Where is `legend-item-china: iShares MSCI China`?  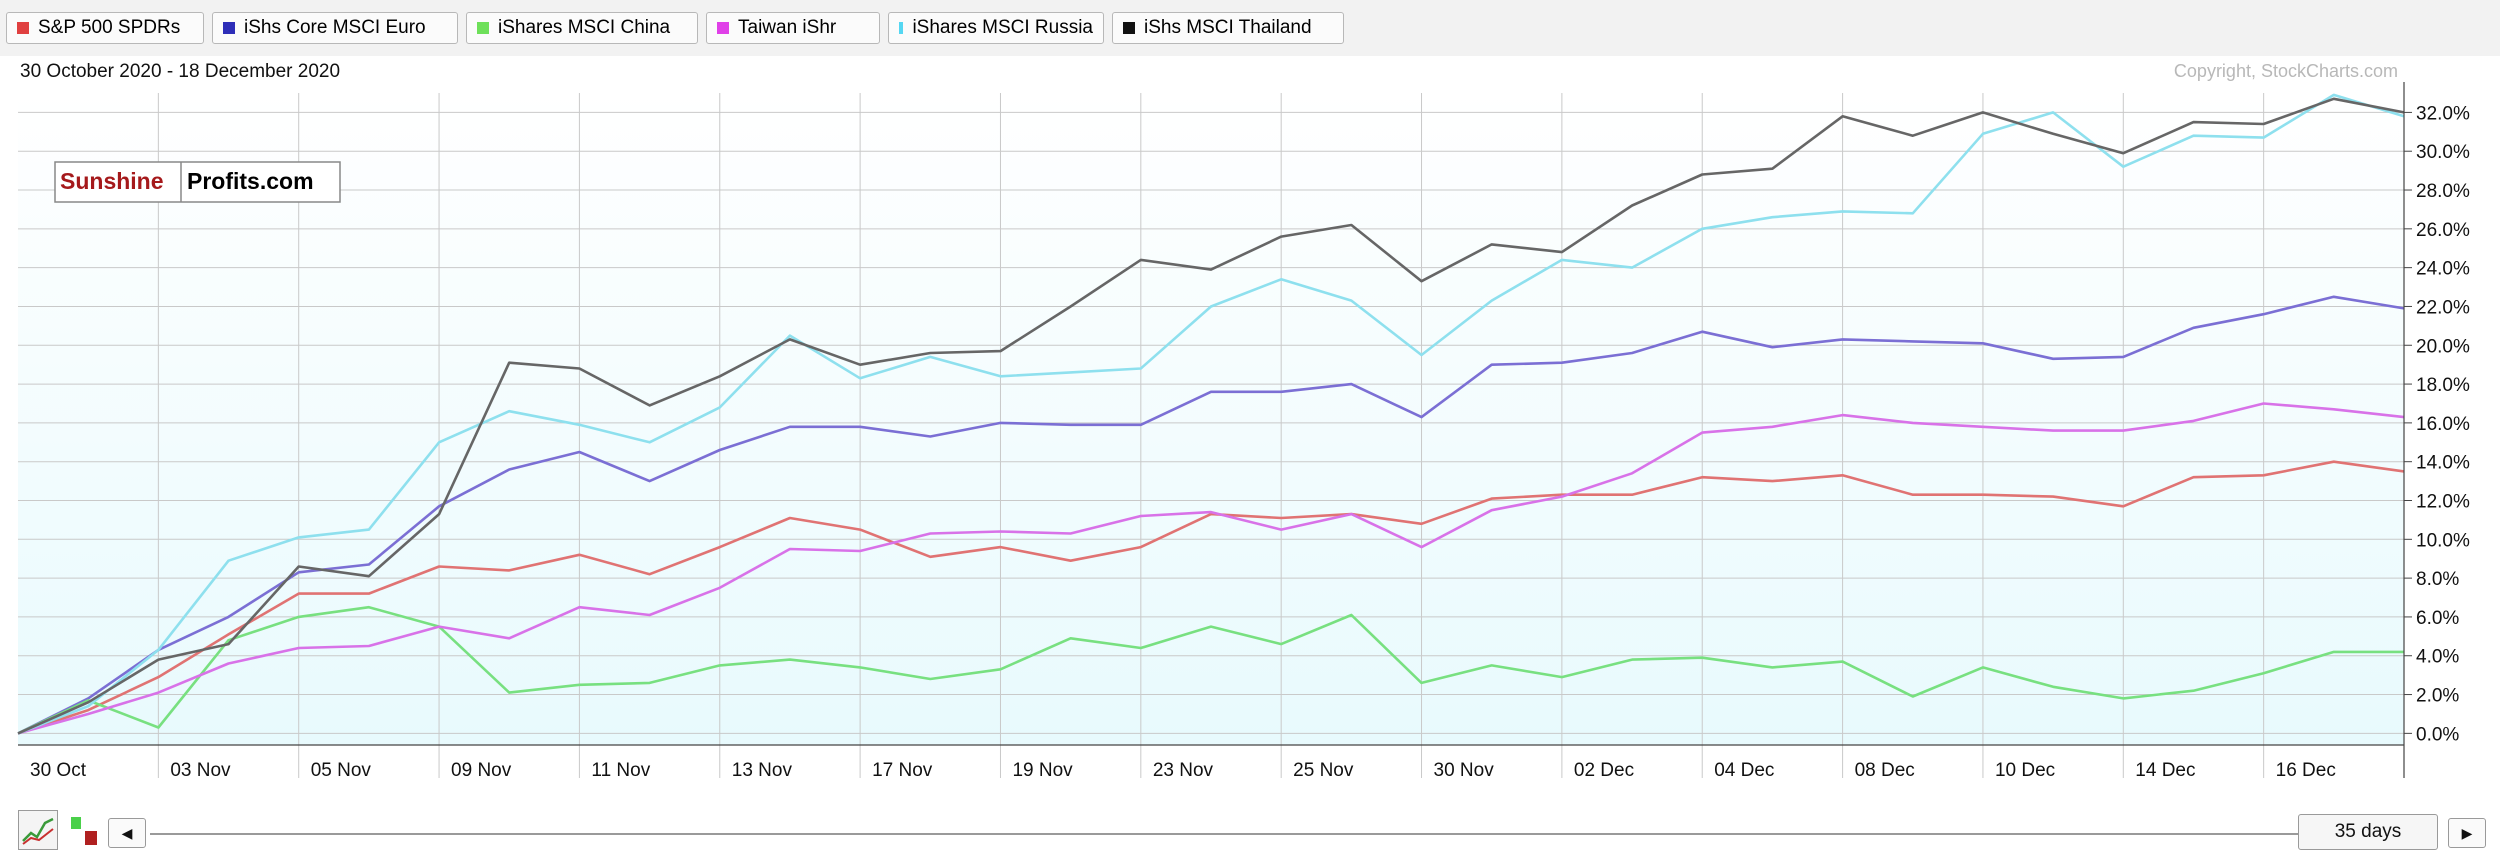
legend-item-china: iShares MSCI China is located at coordinates (582, 28).